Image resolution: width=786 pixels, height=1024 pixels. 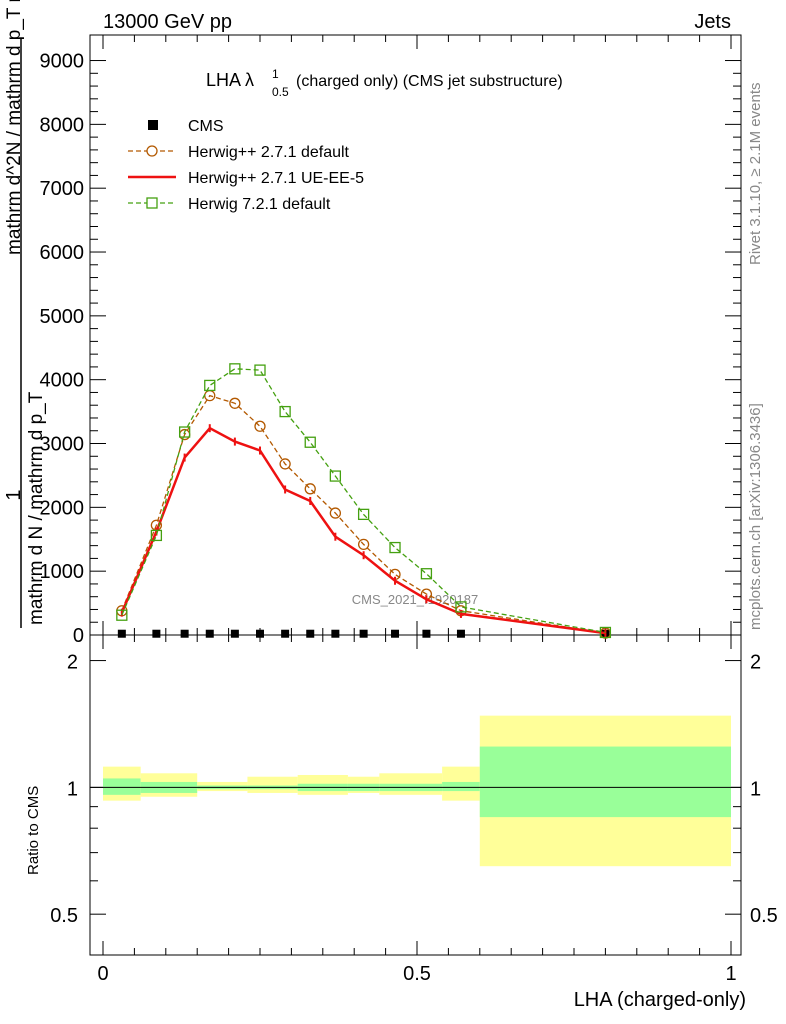 I want to click on header-left: 13000 GeV pp, so click(x=167, y=22).